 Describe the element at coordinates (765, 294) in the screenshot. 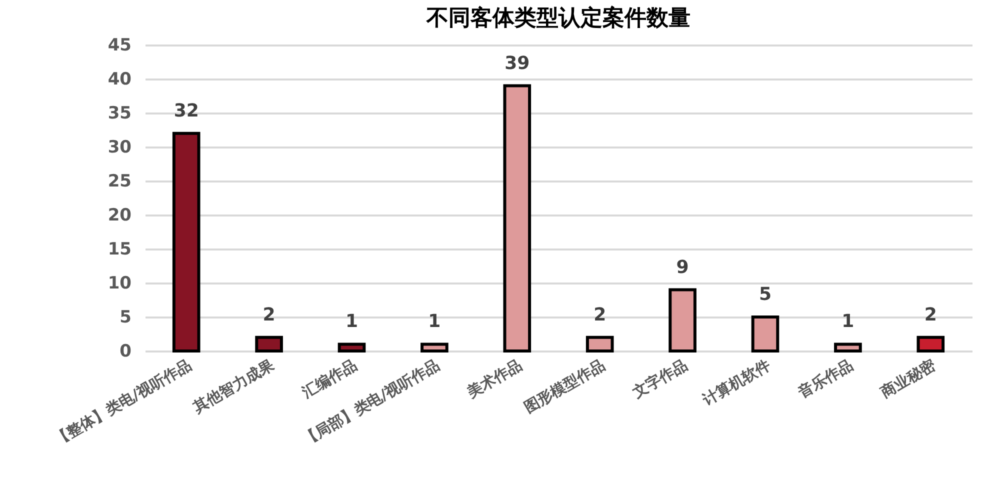

I see `data-label: 5` at that location.